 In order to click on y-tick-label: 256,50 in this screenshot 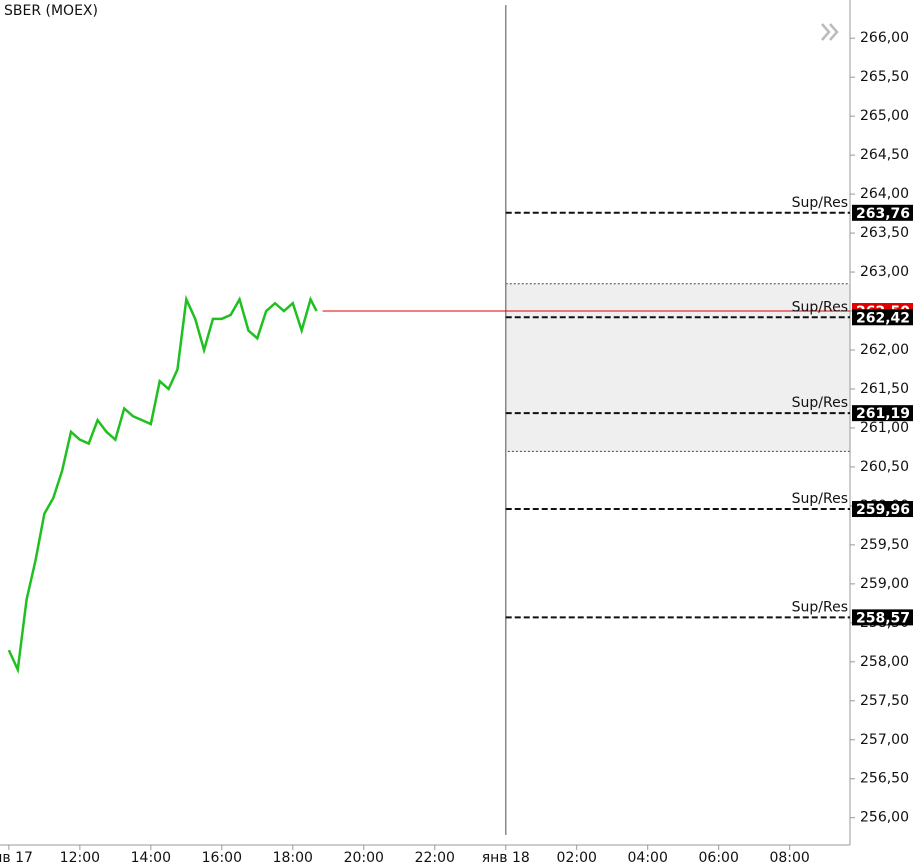, I will do `click(884, 779)`.